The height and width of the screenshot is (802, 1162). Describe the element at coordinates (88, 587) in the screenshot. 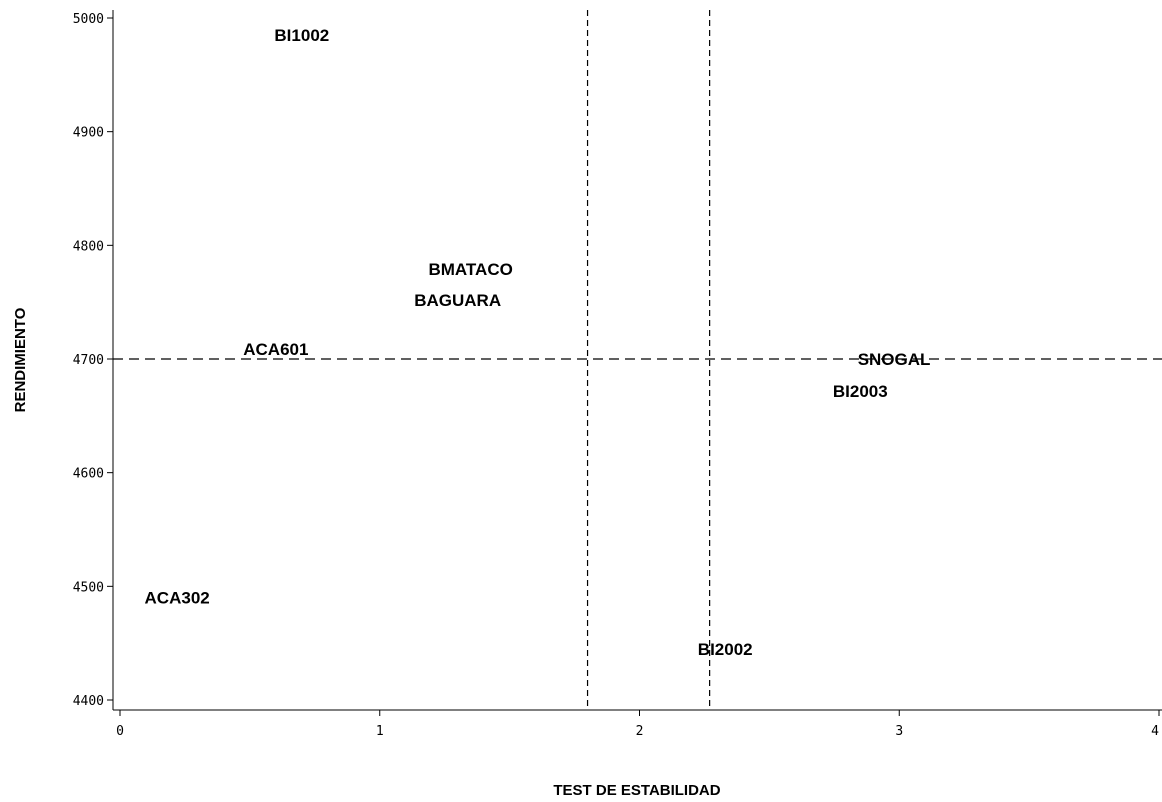

I see `y-tick-label: 4500` at that location.